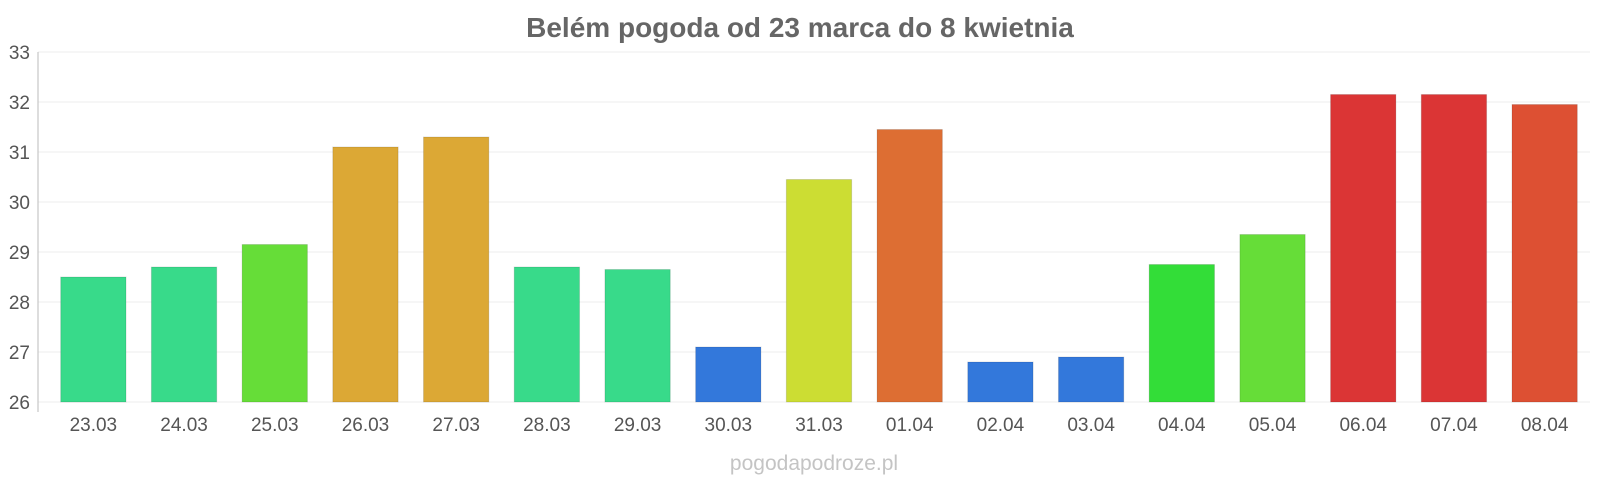 The image size is (1600, 480). Describe the element at coordinates (19, 203) in the screenshot. I see `y-tick-label: 30` at that location.